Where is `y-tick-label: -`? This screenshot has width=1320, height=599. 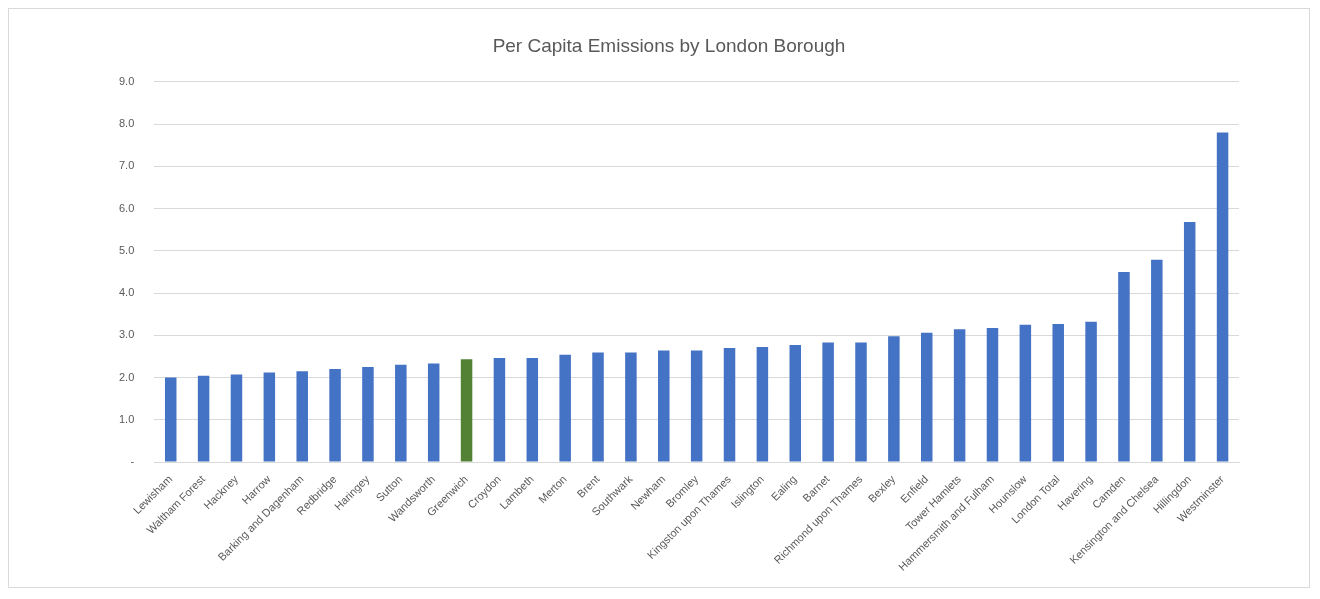
y-tick-label: - is located at coordinates (132, 461).